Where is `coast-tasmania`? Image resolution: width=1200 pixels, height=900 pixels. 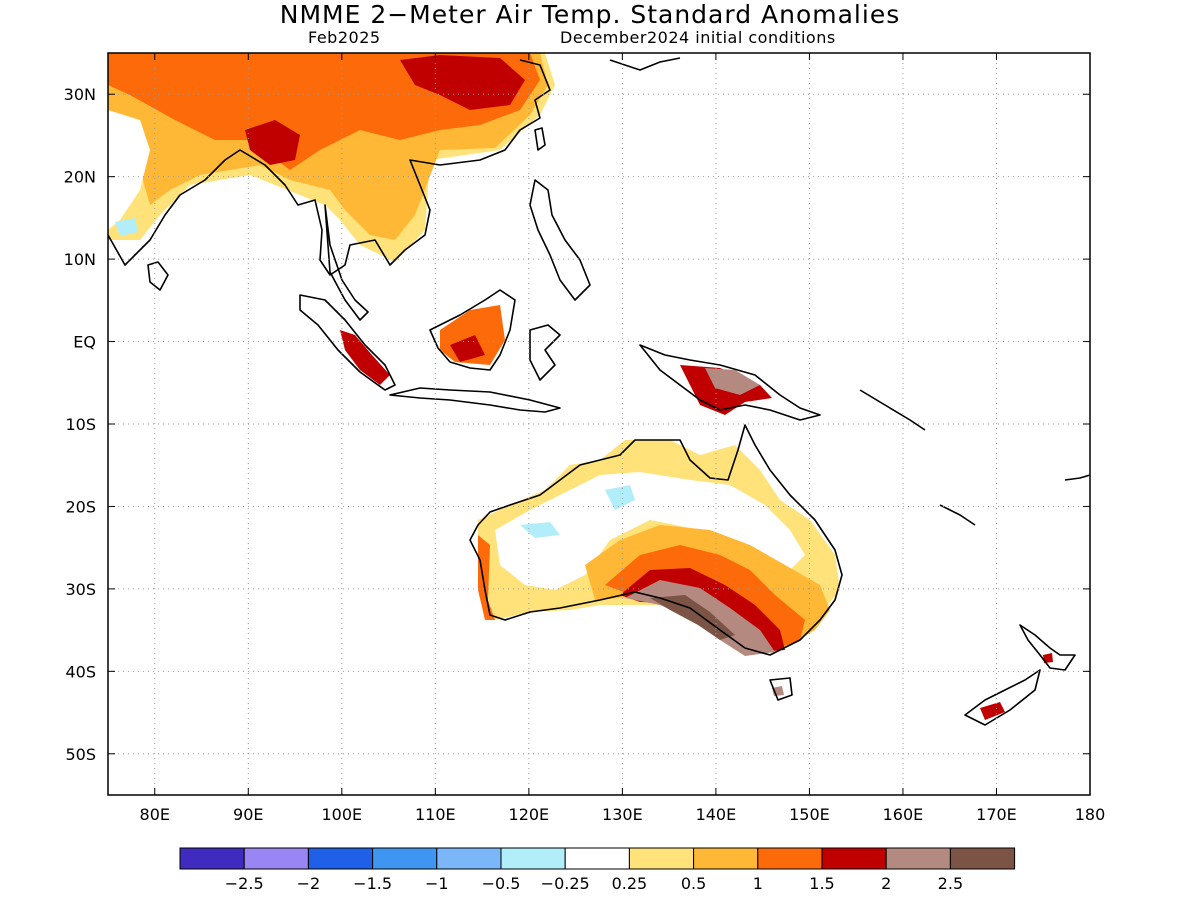
coast-tasmania is located at coordinates (781, 689).